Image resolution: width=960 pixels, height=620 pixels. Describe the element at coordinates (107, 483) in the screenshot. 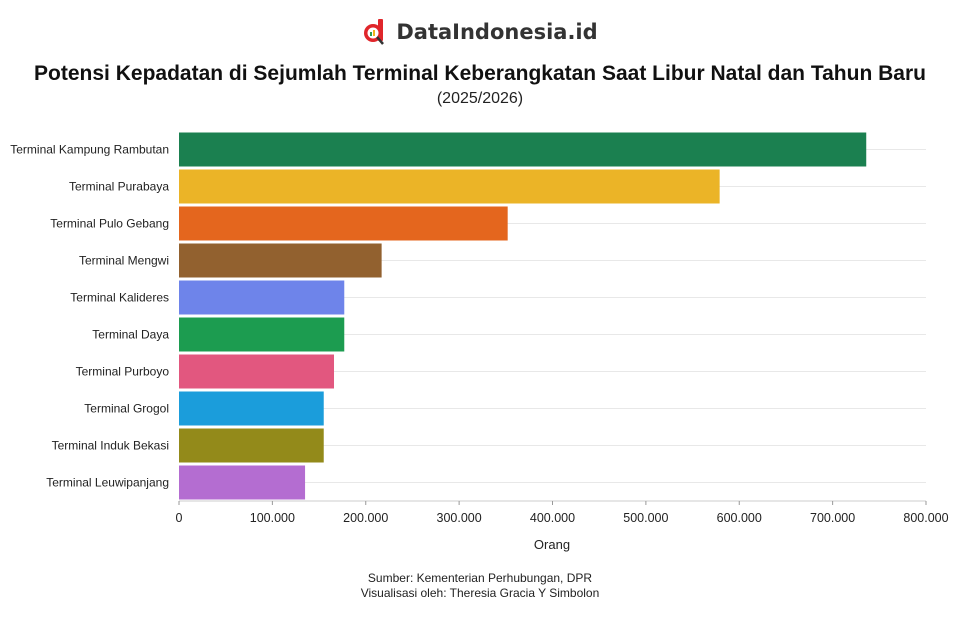

I see `y-tick-label: Terminal Leuwipanjang` at that location.